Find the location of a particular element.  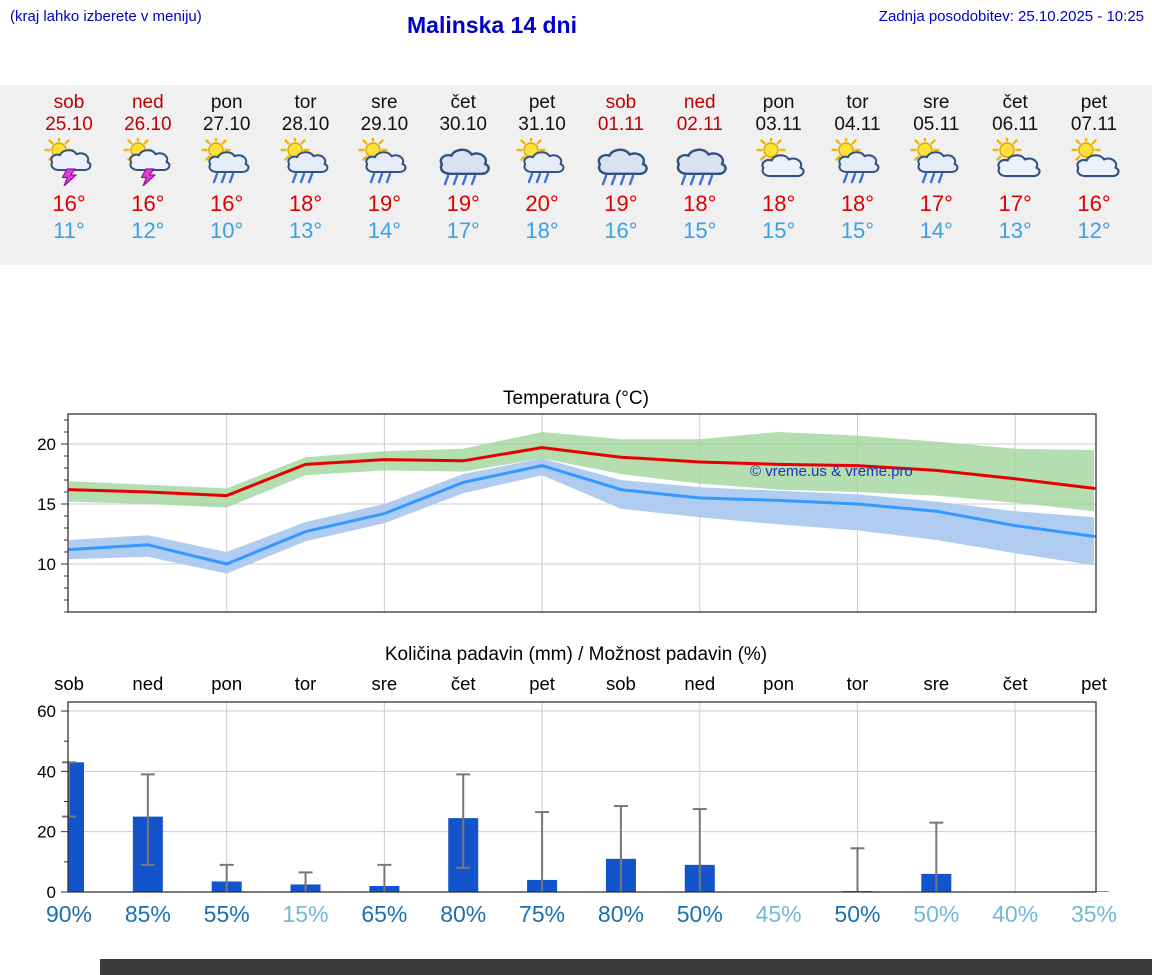

day-date: 27.10 is located at coordinates (226, 124).